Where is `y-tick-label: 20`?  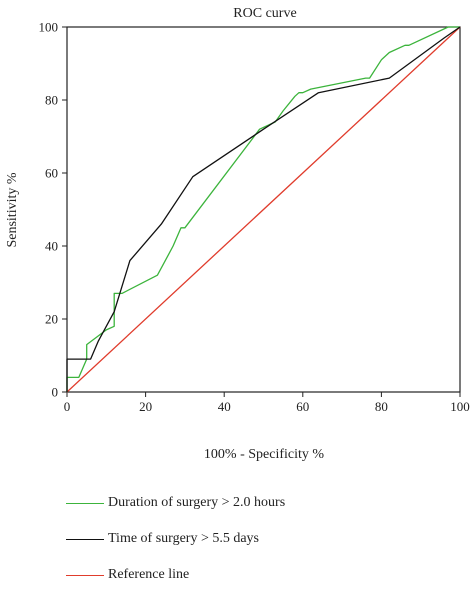
y-tick-label: 20 is located at coordinates (51, 319).